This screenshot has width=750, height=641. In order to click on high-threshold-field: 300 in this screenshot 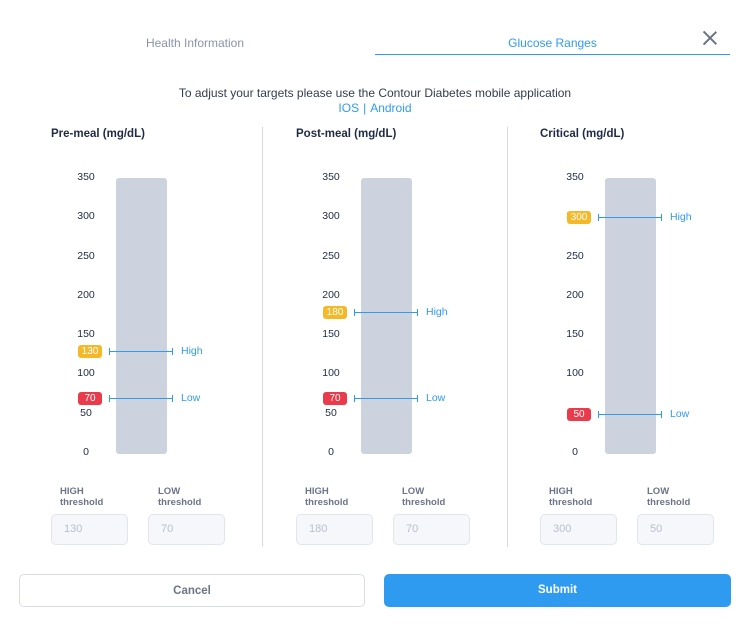, I will do `click(578, 529)`.